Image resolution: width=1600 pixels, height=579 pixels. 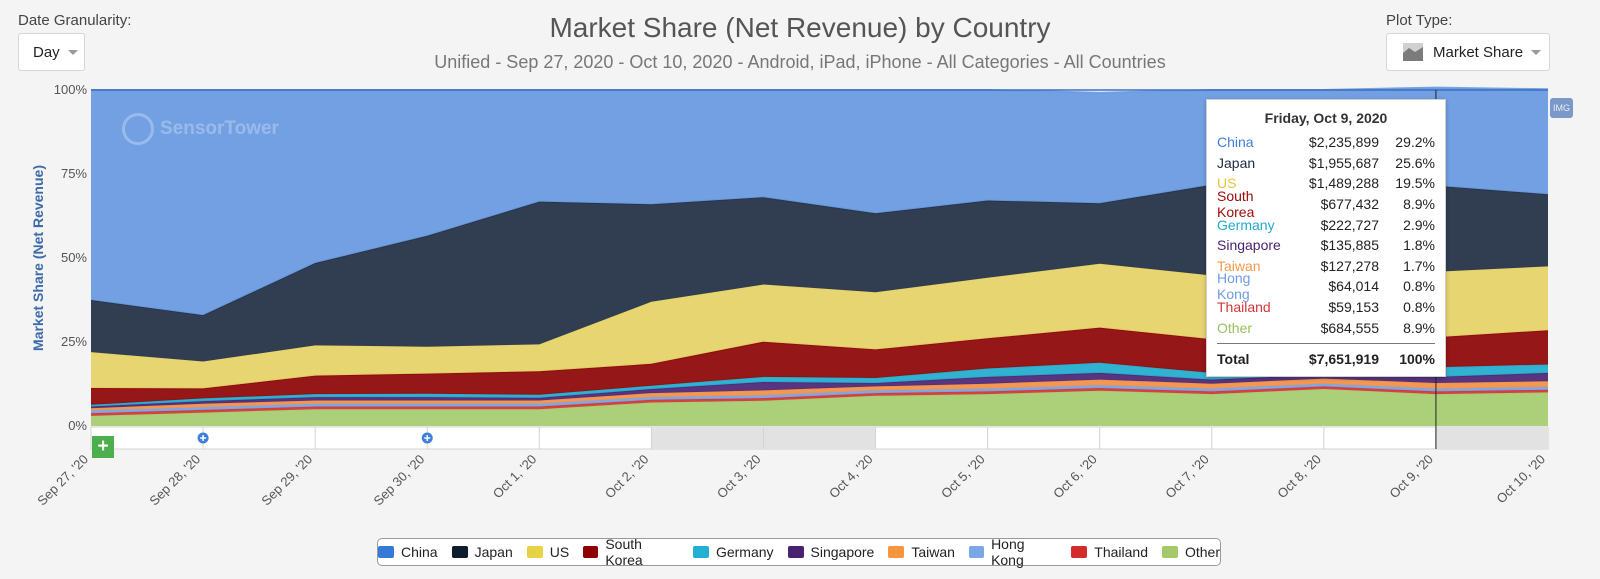 What do you see at coordinates (1075, 477) in the screenshot?
I see `x-tick-label: Oct 6, '20` at bounding box center [1075, 477].